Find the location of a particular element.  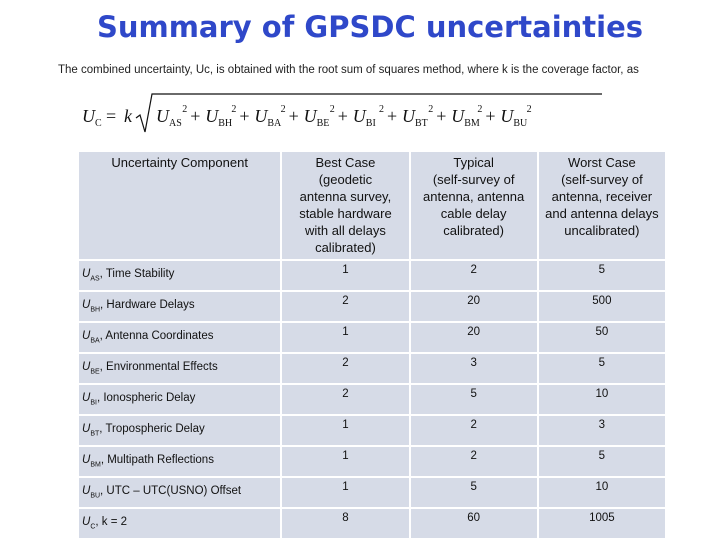

component-label: UBT, Tropospheric Delay is located at coordinates (180, 430).